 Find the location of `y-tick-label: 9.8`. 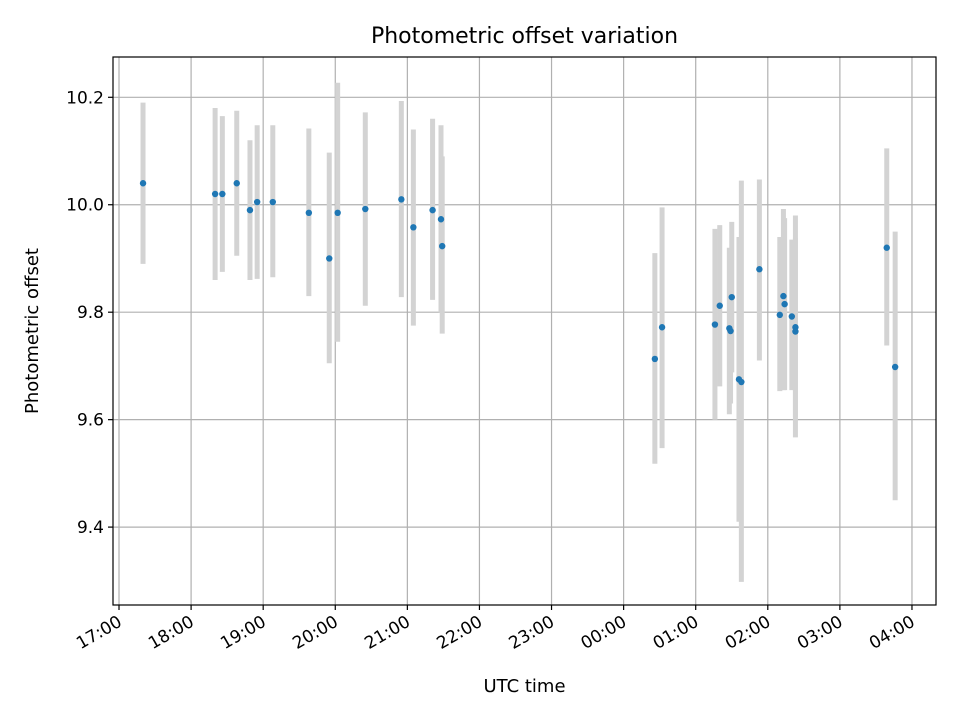

y-tick-label: 9.8 is located at coordinates (90, 313).